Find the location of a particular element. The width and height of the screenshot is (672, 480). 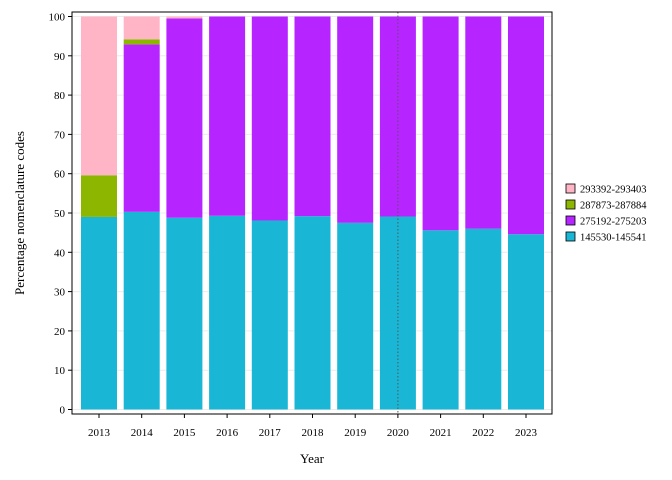

legend-label: 293392-293403 is located at coordinates (613, 190).